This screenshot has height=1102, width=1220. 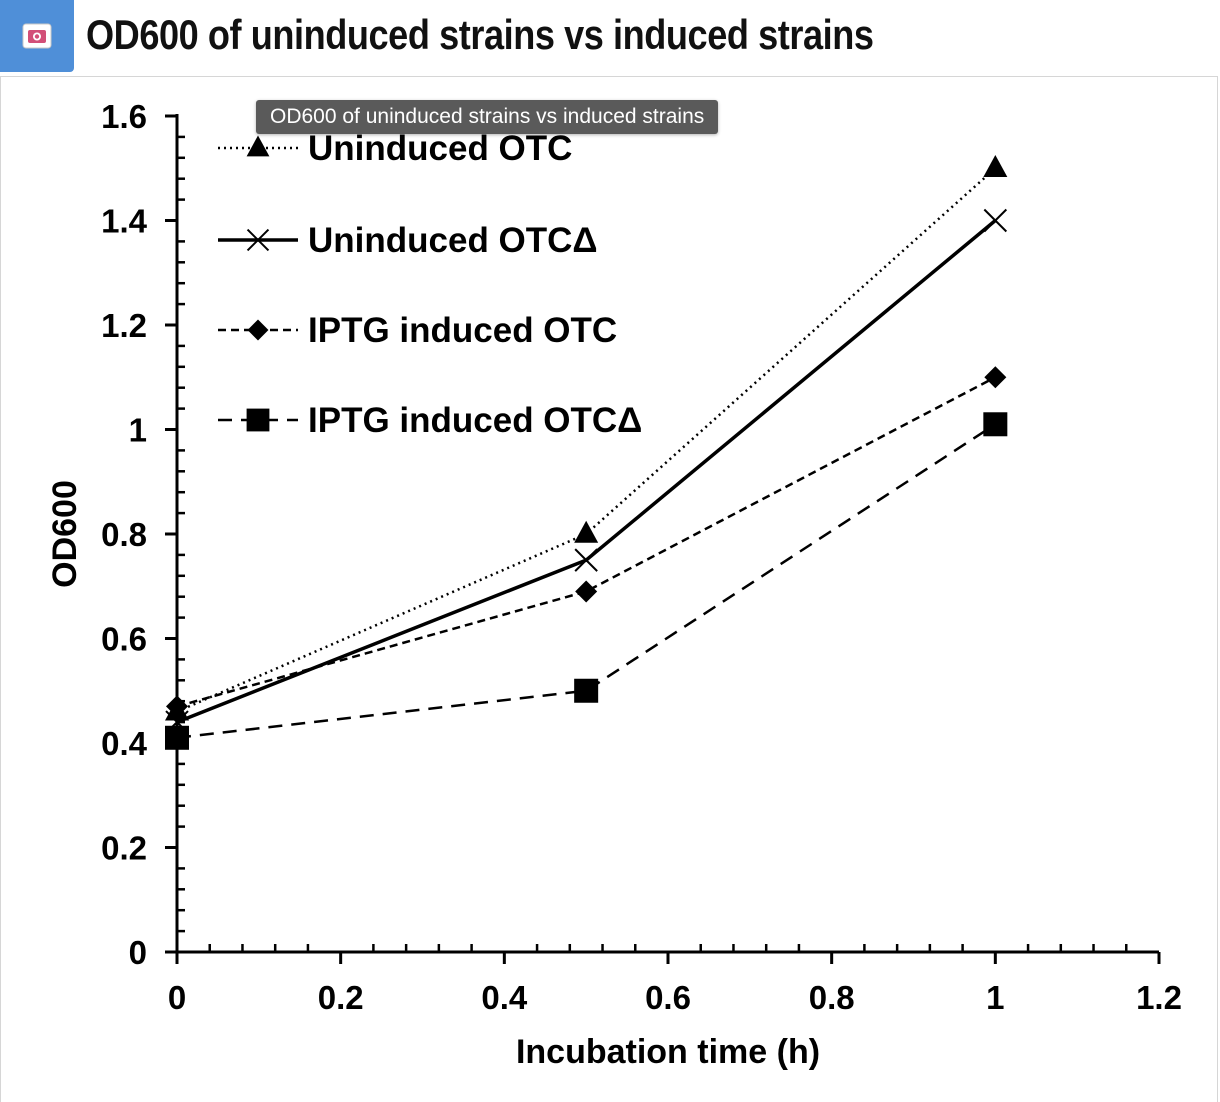 What do you see at coordinates (37, 36) in the screenshot?
I see `image-viewer-icon` at bounding box center [37, 36].